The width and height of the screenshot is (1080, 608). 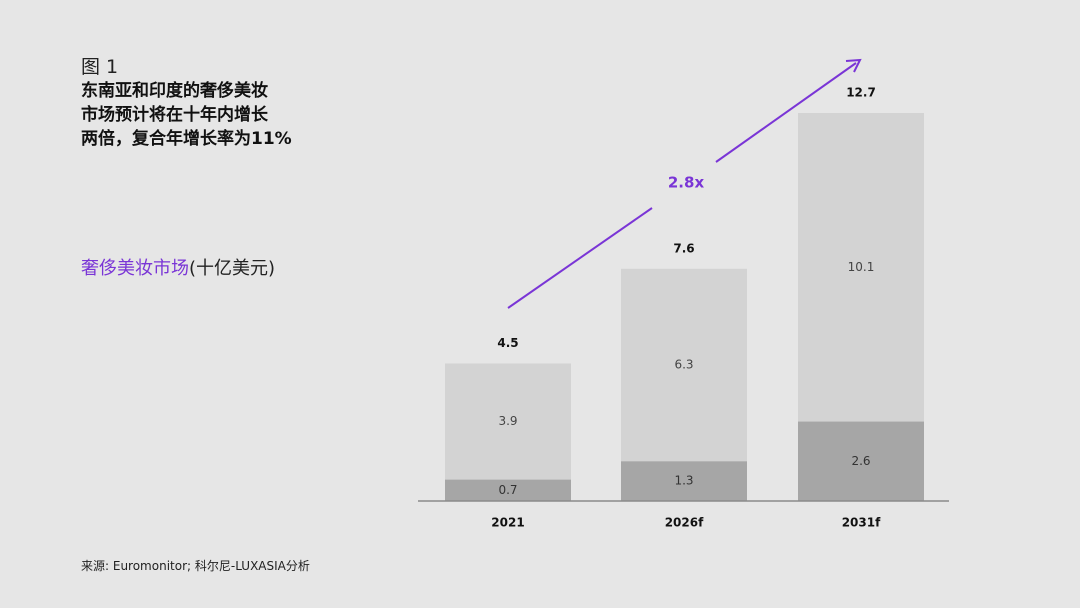 What do you see at coordinates (686, 183) in the screenshot?
I see `growth-multiplier-label: 2.8x` at bounding box center [686, 183].